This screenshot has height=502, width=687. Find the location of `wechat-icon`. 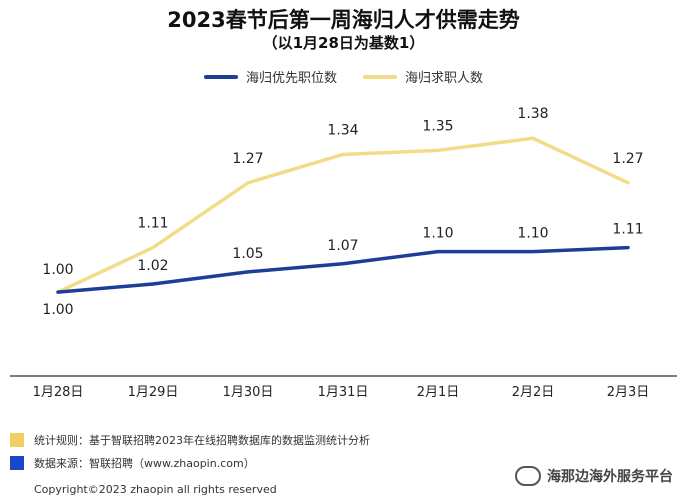

wechat-icon is located at coordinates (528, 476).